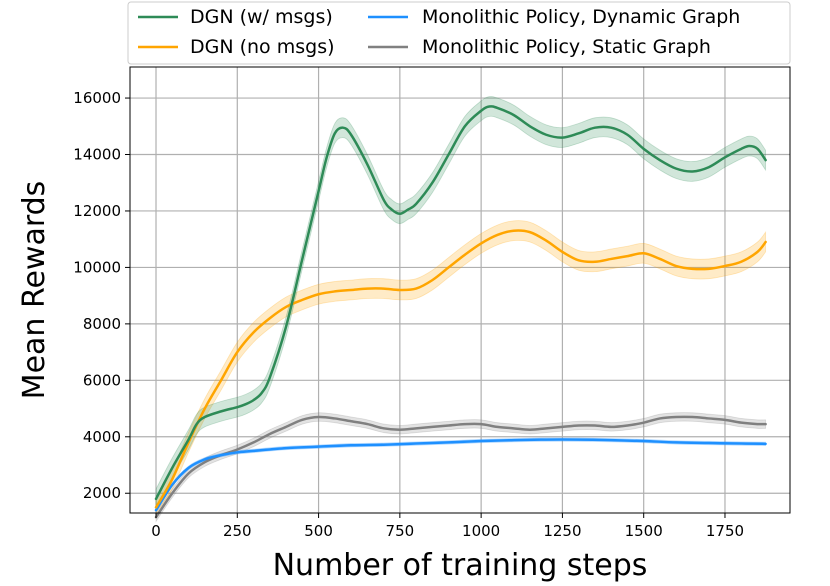  What do you see at coordinates (102, 493) in the screenshot?
I see `y-tick-label: 2000` at bounding box center [102, 493].